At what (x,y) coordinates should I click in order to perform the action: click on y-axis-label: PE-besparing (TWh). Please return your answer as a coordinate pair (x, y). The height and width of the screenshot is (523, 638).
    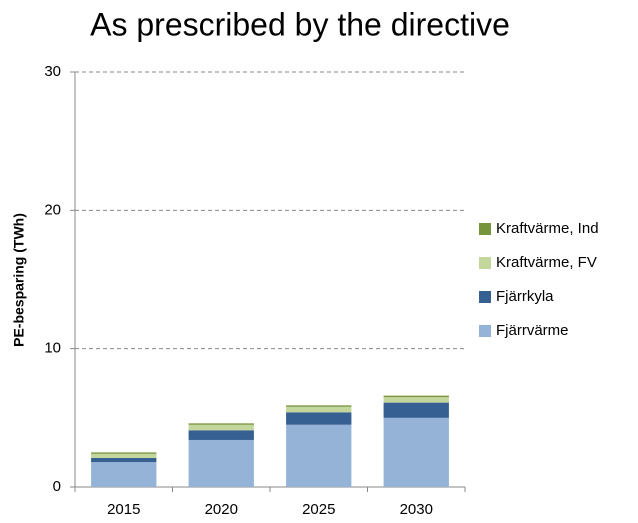
    Looking at the image, I should click on (19, 280).